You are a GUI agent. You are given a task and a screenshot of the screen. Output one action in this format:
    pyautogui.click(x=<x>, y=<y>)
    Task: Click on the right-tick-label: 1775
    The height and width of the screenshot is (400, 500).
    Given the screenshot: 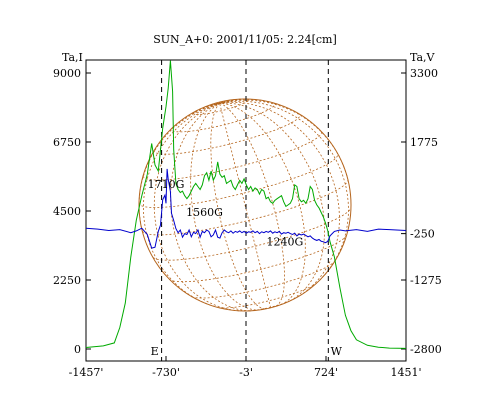 What is the action you would take?
    pyautogui.click(x=424, y=142)
    